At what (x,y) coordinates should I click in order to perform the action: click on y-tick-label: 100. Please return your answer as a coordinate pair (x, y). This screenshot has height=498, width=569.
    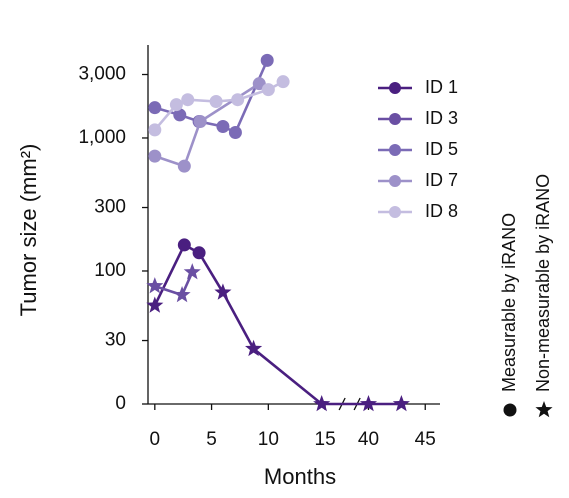
    Looking at the image, I should click on (110, 270).